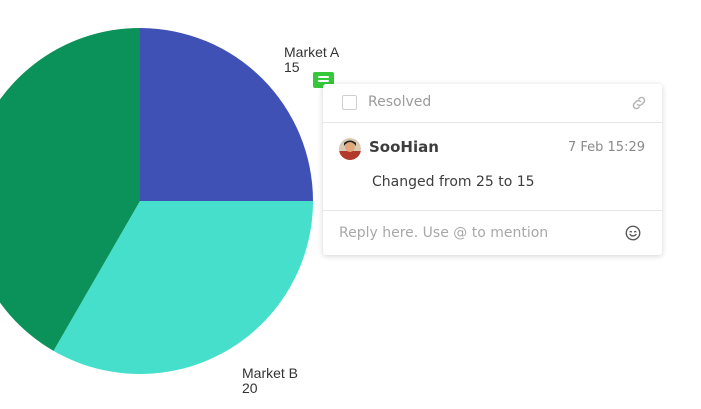 This screenshot has height=409, width=701. What do you see at coordinates (492, 103) in the screenshot?
I see `comment-header: Resolved` at bounding box center [492, 103].